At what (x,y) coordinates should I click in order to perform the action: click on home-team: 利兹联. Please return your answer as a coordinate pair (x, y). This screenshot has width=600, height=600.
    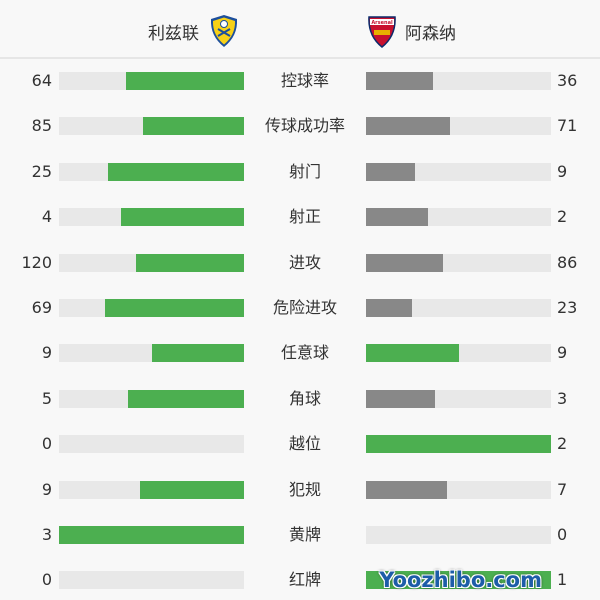
    Looking at the image, I should click on (193, 31).